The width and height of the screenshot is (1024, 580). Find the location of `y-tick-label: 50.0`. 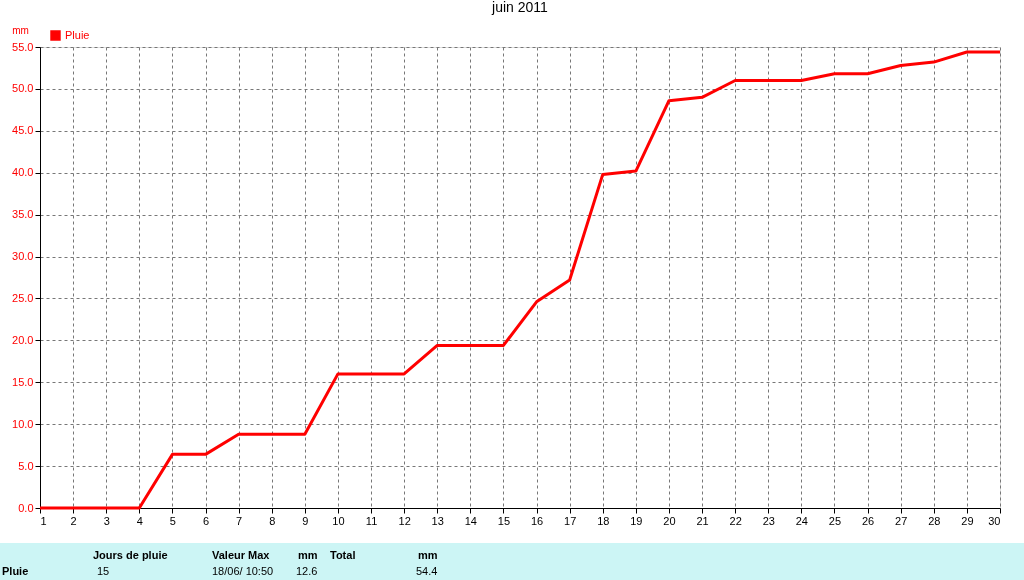

y-tick-label: 50.0 is located at coordinates (23, 88).